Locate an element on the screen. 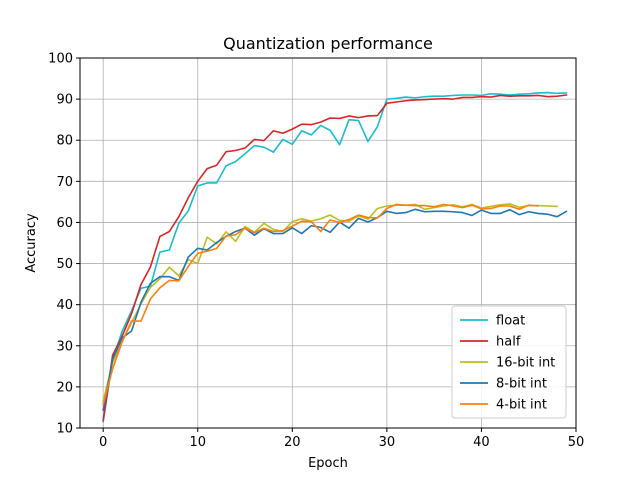 This screenshot has height=480, width=640. y-tick-label-40: 40 is located at coordinates (64, 305).